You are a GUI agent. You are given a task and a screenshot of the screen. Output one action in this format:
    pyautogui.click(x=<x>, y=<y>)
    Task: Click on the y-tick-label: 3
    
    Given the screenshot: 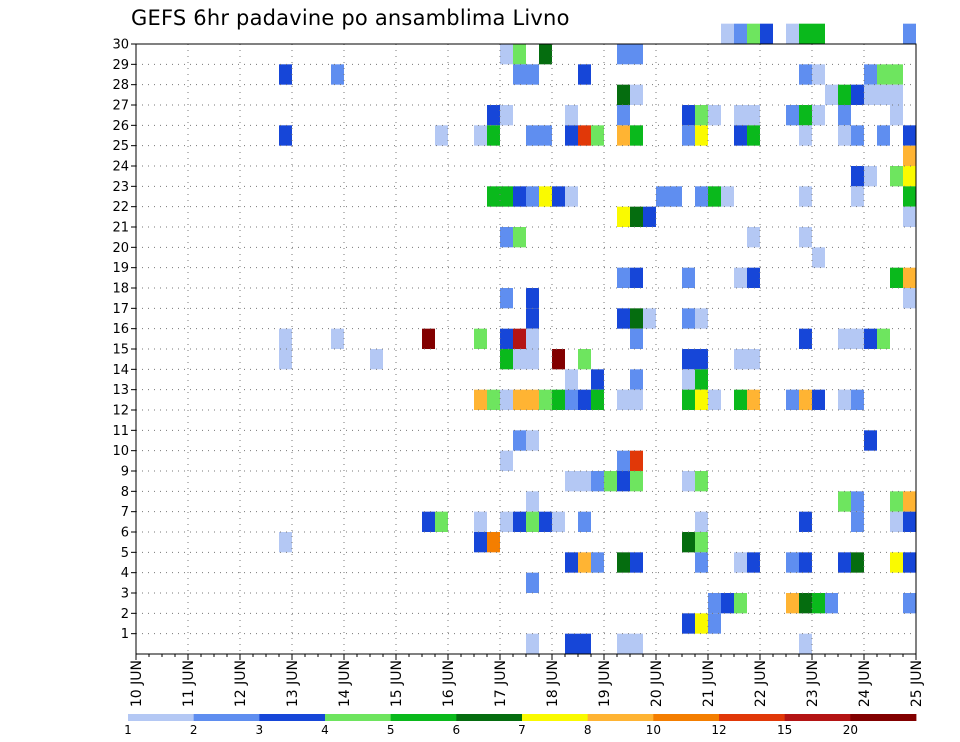 What is the action you would take?
    pyautogui.click(x=125, y=594)
    